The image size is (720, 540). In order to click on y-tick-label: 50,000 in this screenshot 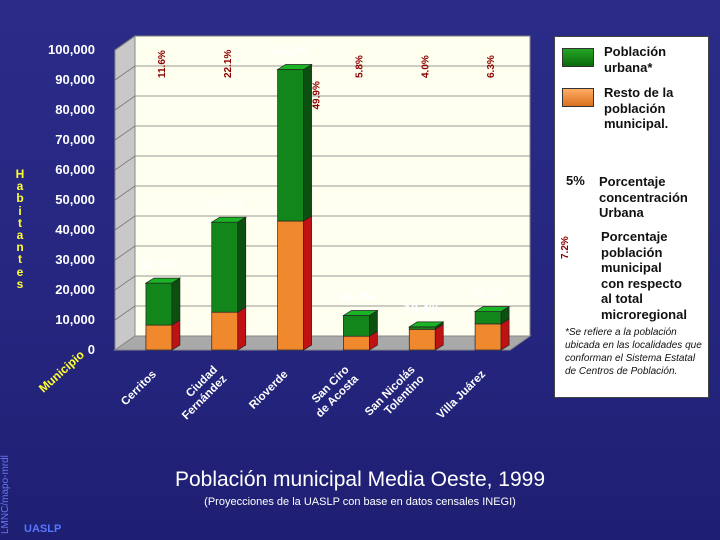, I will do `click(75, 199)`.